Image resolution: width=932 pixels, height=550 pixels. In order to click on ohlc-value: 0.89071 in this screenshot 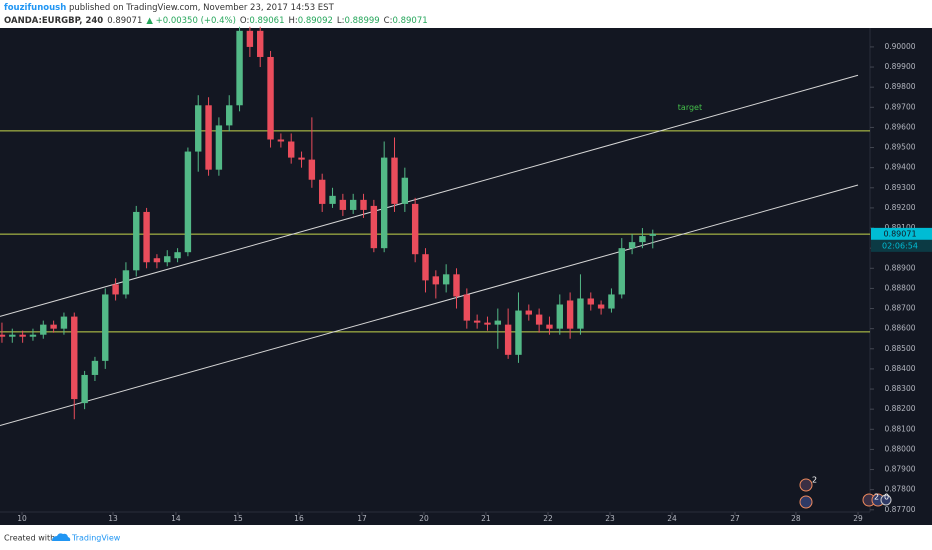, I will do `click(409, 21)`.